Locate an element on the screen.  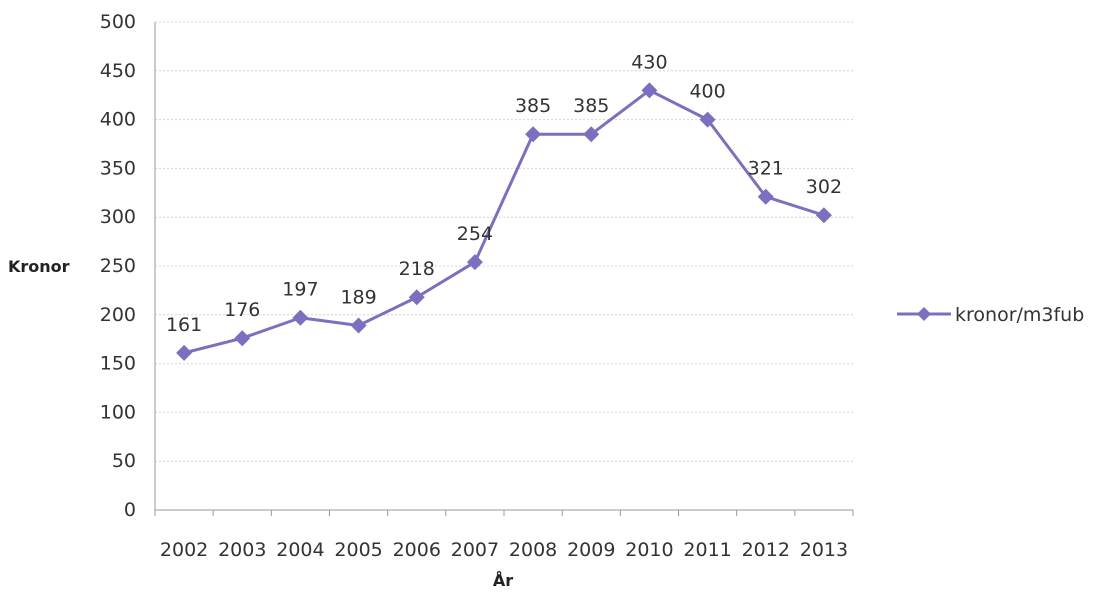
x-tick-label: 2004 is located at coordinates (300, 550).